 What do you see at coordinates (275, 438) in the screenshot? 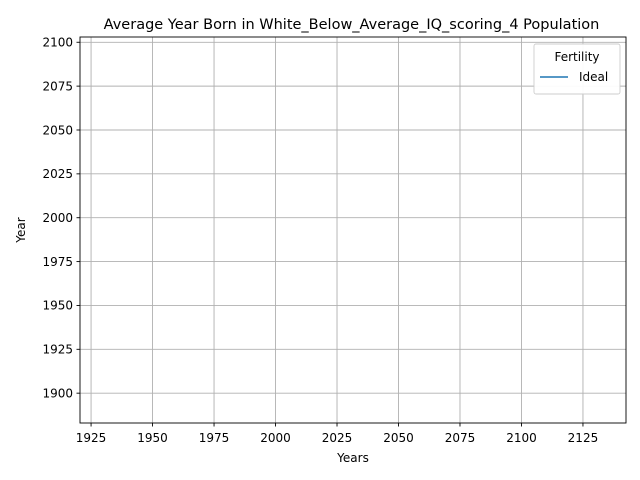
I see `x-tick-label: 2000` at bounding box center [275, 438].